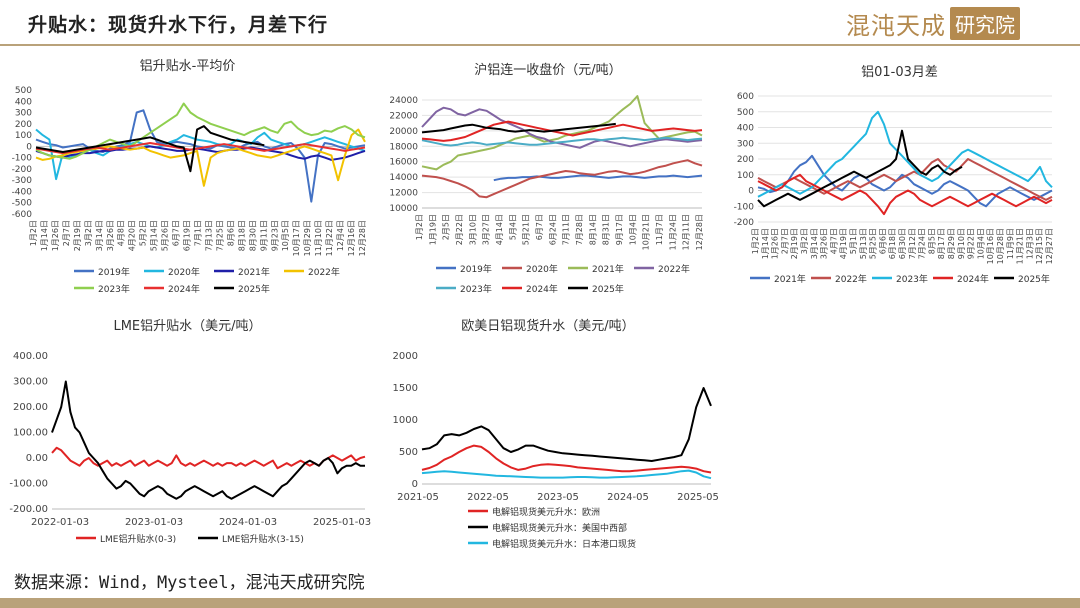  What do you see at coordinates (459, 229) in the screenshot?
I see `x-tick-label: 2月22日` at bounding box center [459, 229].